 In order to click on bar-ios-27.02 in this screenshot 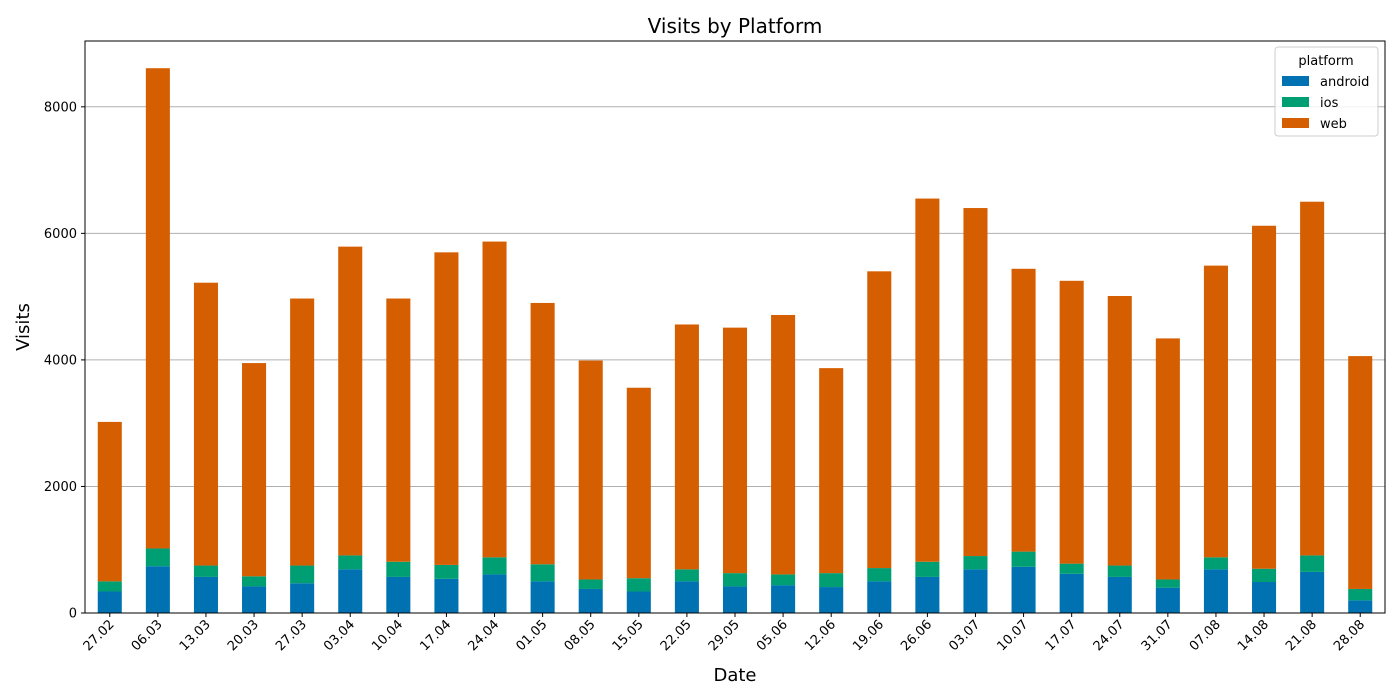, I will do `click(109, 586)`.